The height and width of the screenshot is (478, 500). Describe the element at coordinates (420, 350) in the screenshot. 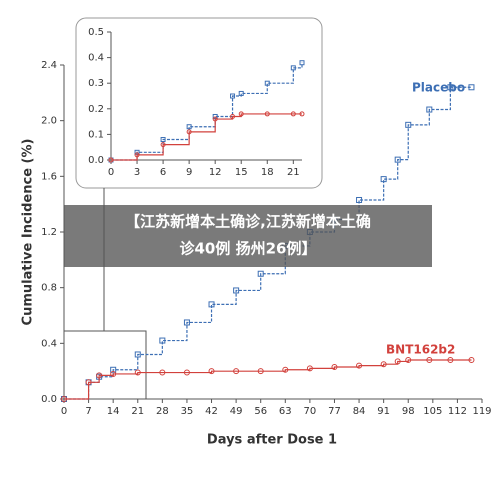

I see `legend-label: BNT162b2` at that location.